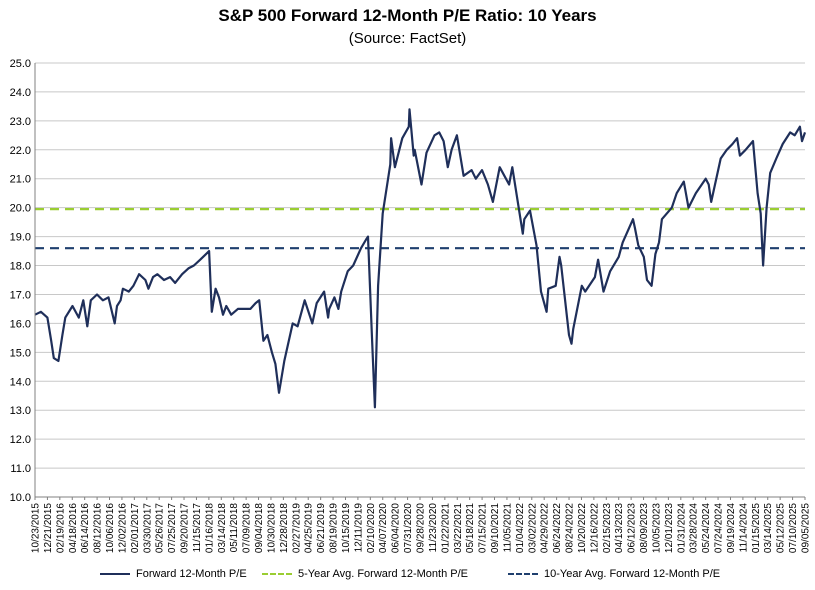  Describe the element at coordinates (277, 574) in the screenshot. I see `legend-swatch-5yr-avg` at that location.